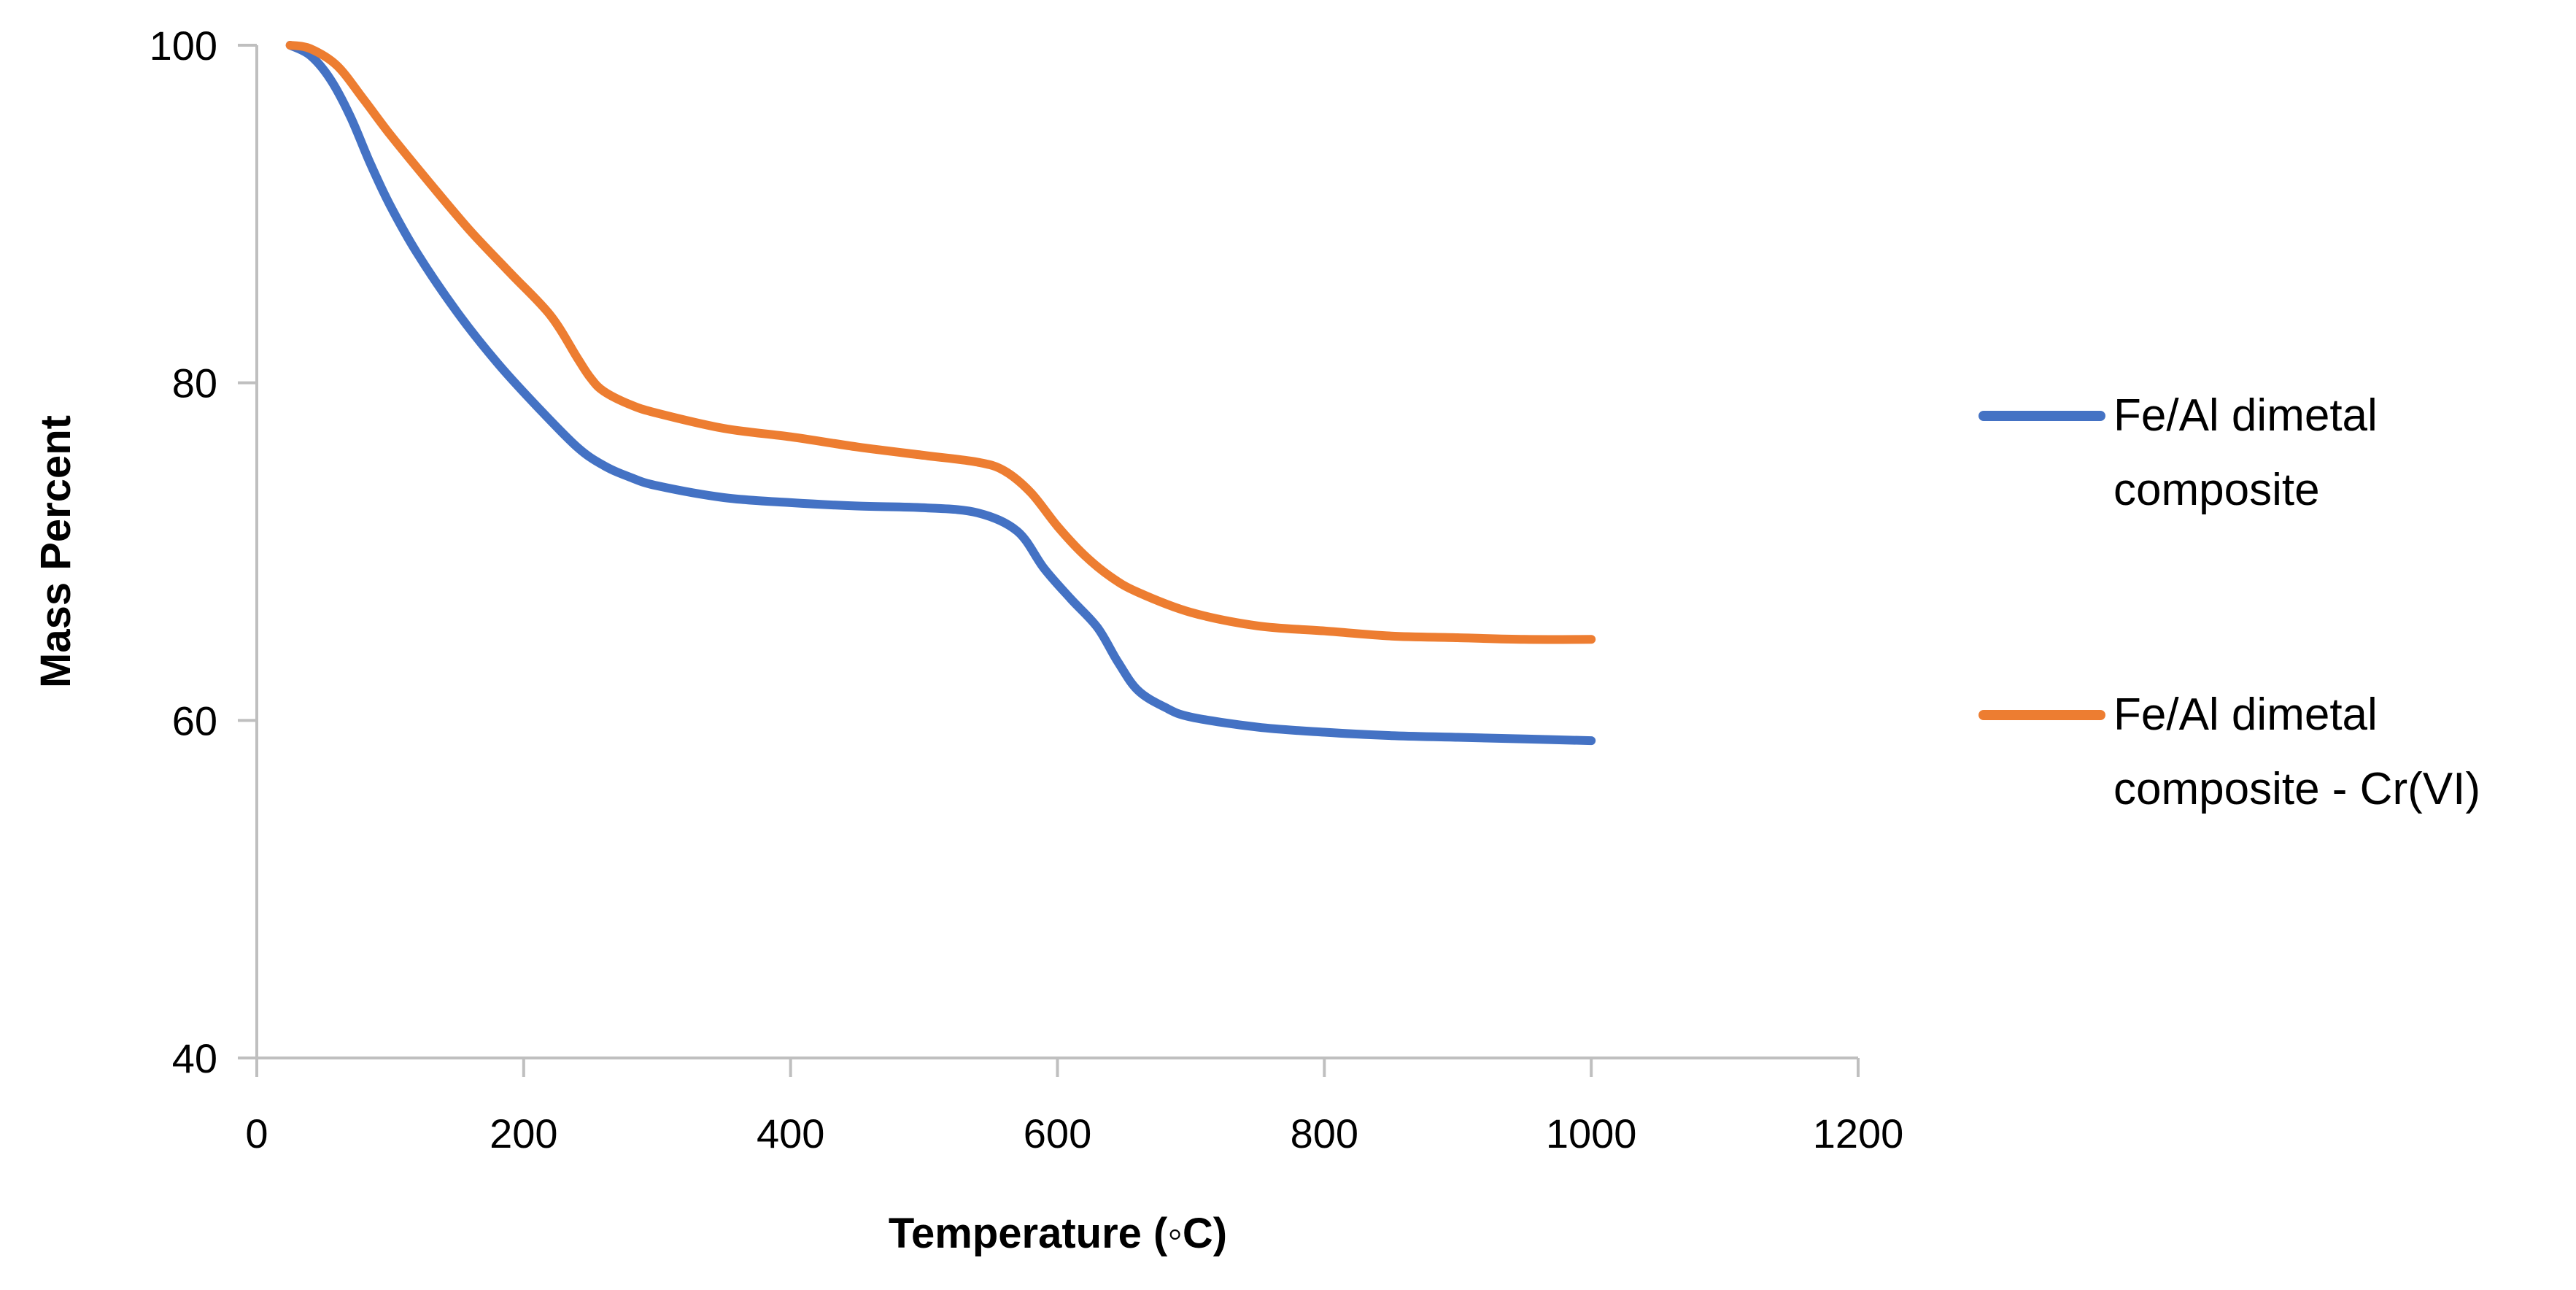 The image size is (2576, 1290). I want to click on x-tick-label: 800, so click(1324, 1133).